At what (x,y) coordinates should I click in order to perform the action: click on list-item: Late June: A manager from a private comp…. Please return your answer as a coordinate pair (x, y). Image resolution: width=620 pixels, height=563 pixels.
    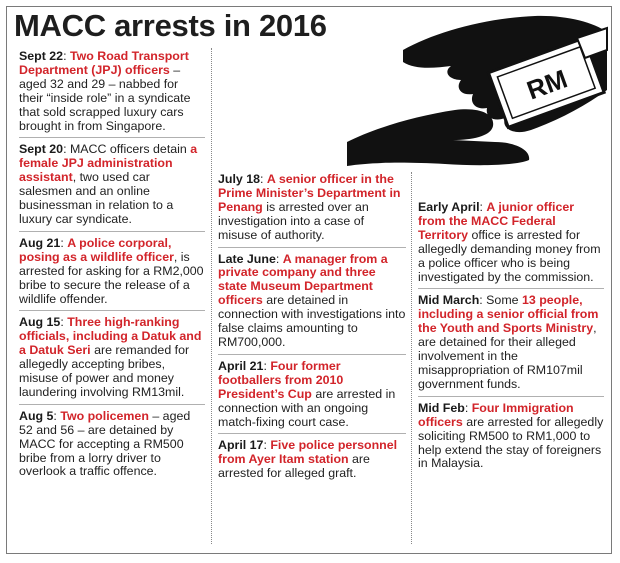
    Looking at the image, I should click on (312, 303).